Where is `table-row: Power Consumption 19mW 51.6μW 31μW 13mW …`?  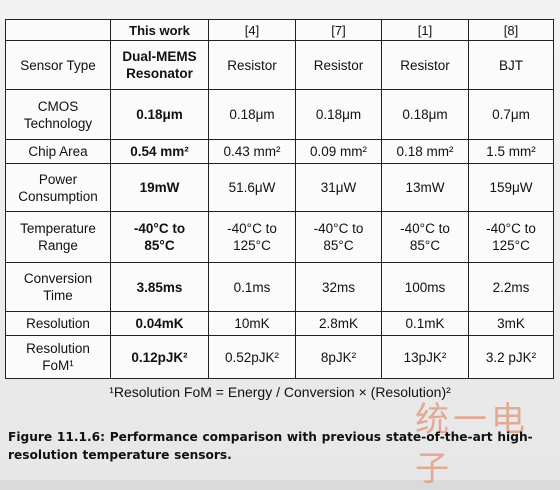 table-row: Power Consumption 19mW 51.6μW 31μW 13mW … is located at coordinates (279, 187).